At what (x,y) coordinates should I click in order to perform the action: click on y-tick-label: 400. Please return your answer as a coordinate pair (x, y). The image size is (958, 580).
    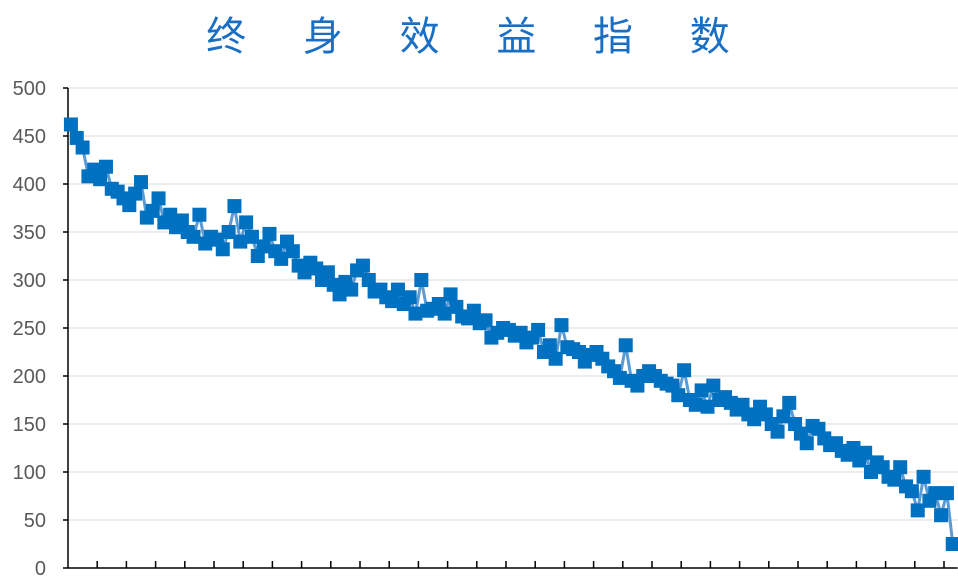
    Looking at the image, I should click on (29, 185).